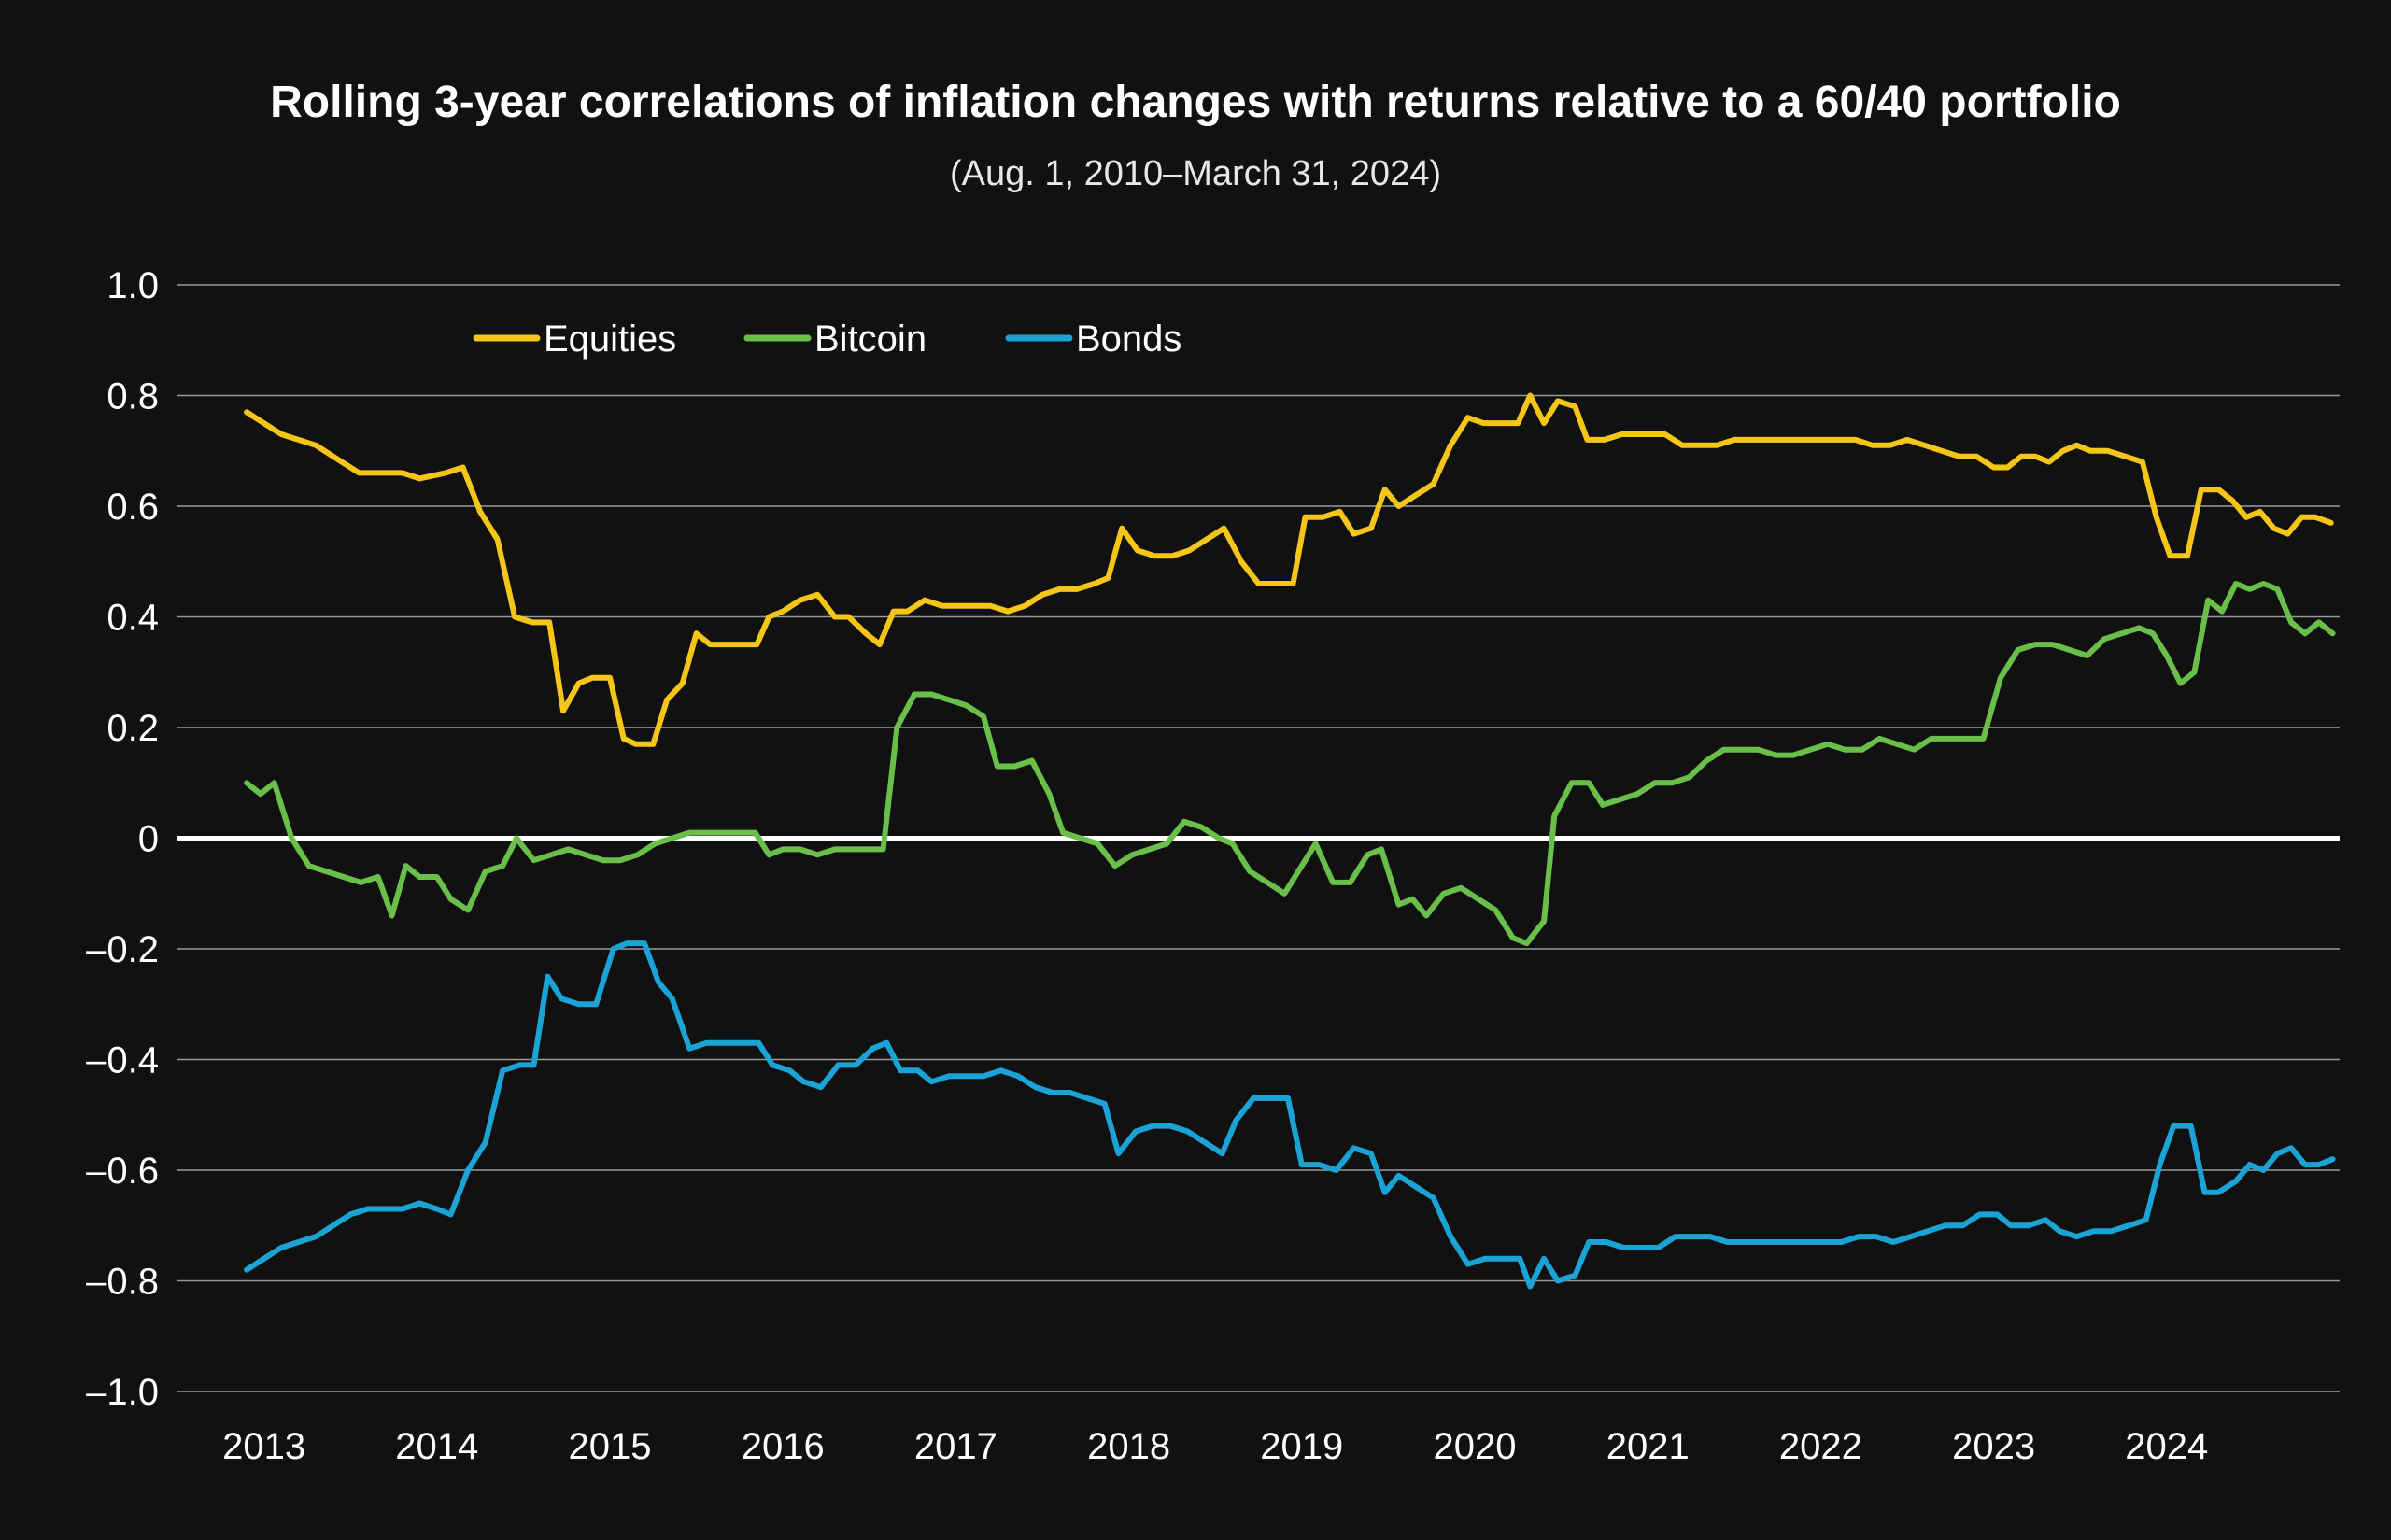 This screenshot has height=1540, width=2391. I want to click on x-tick-label: 2021, so click(1648, 1447).